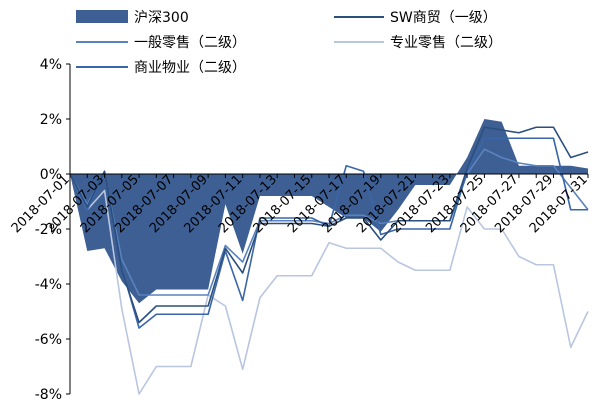 This screenshot has width=596, height=405. Describe the element at coordinates (48, 285) in the screenshot. I see `y-tick-label-4: -4%` at that location.